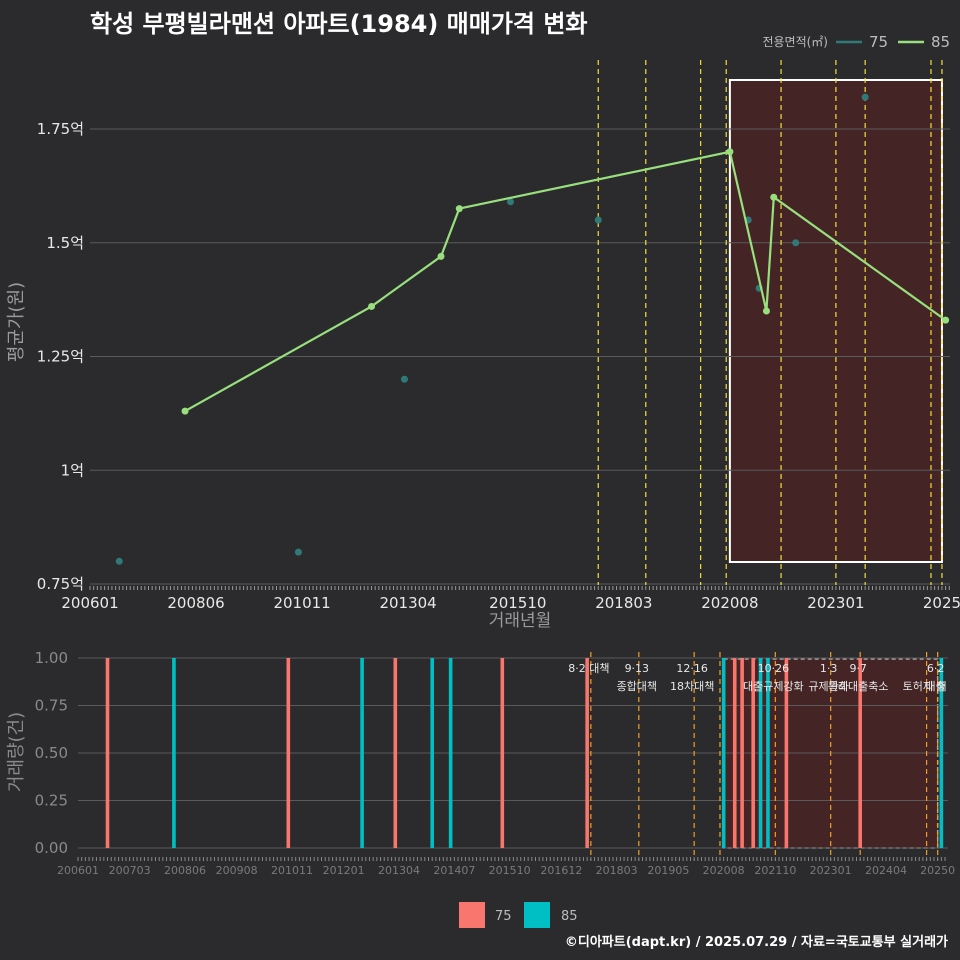 Image resolution: width=960 pixels, height=960 pixels. What do you see at coordinates (78, 870) in the screenshot?
I see `x-tick-label-volume: 200601` at bounding box center [78, 870].